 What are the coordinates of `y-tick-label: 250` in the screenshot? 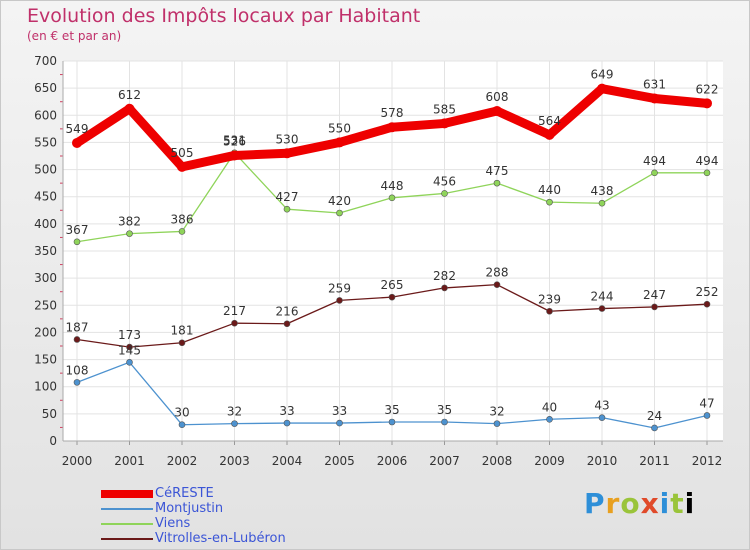 It's located at (45, 305).